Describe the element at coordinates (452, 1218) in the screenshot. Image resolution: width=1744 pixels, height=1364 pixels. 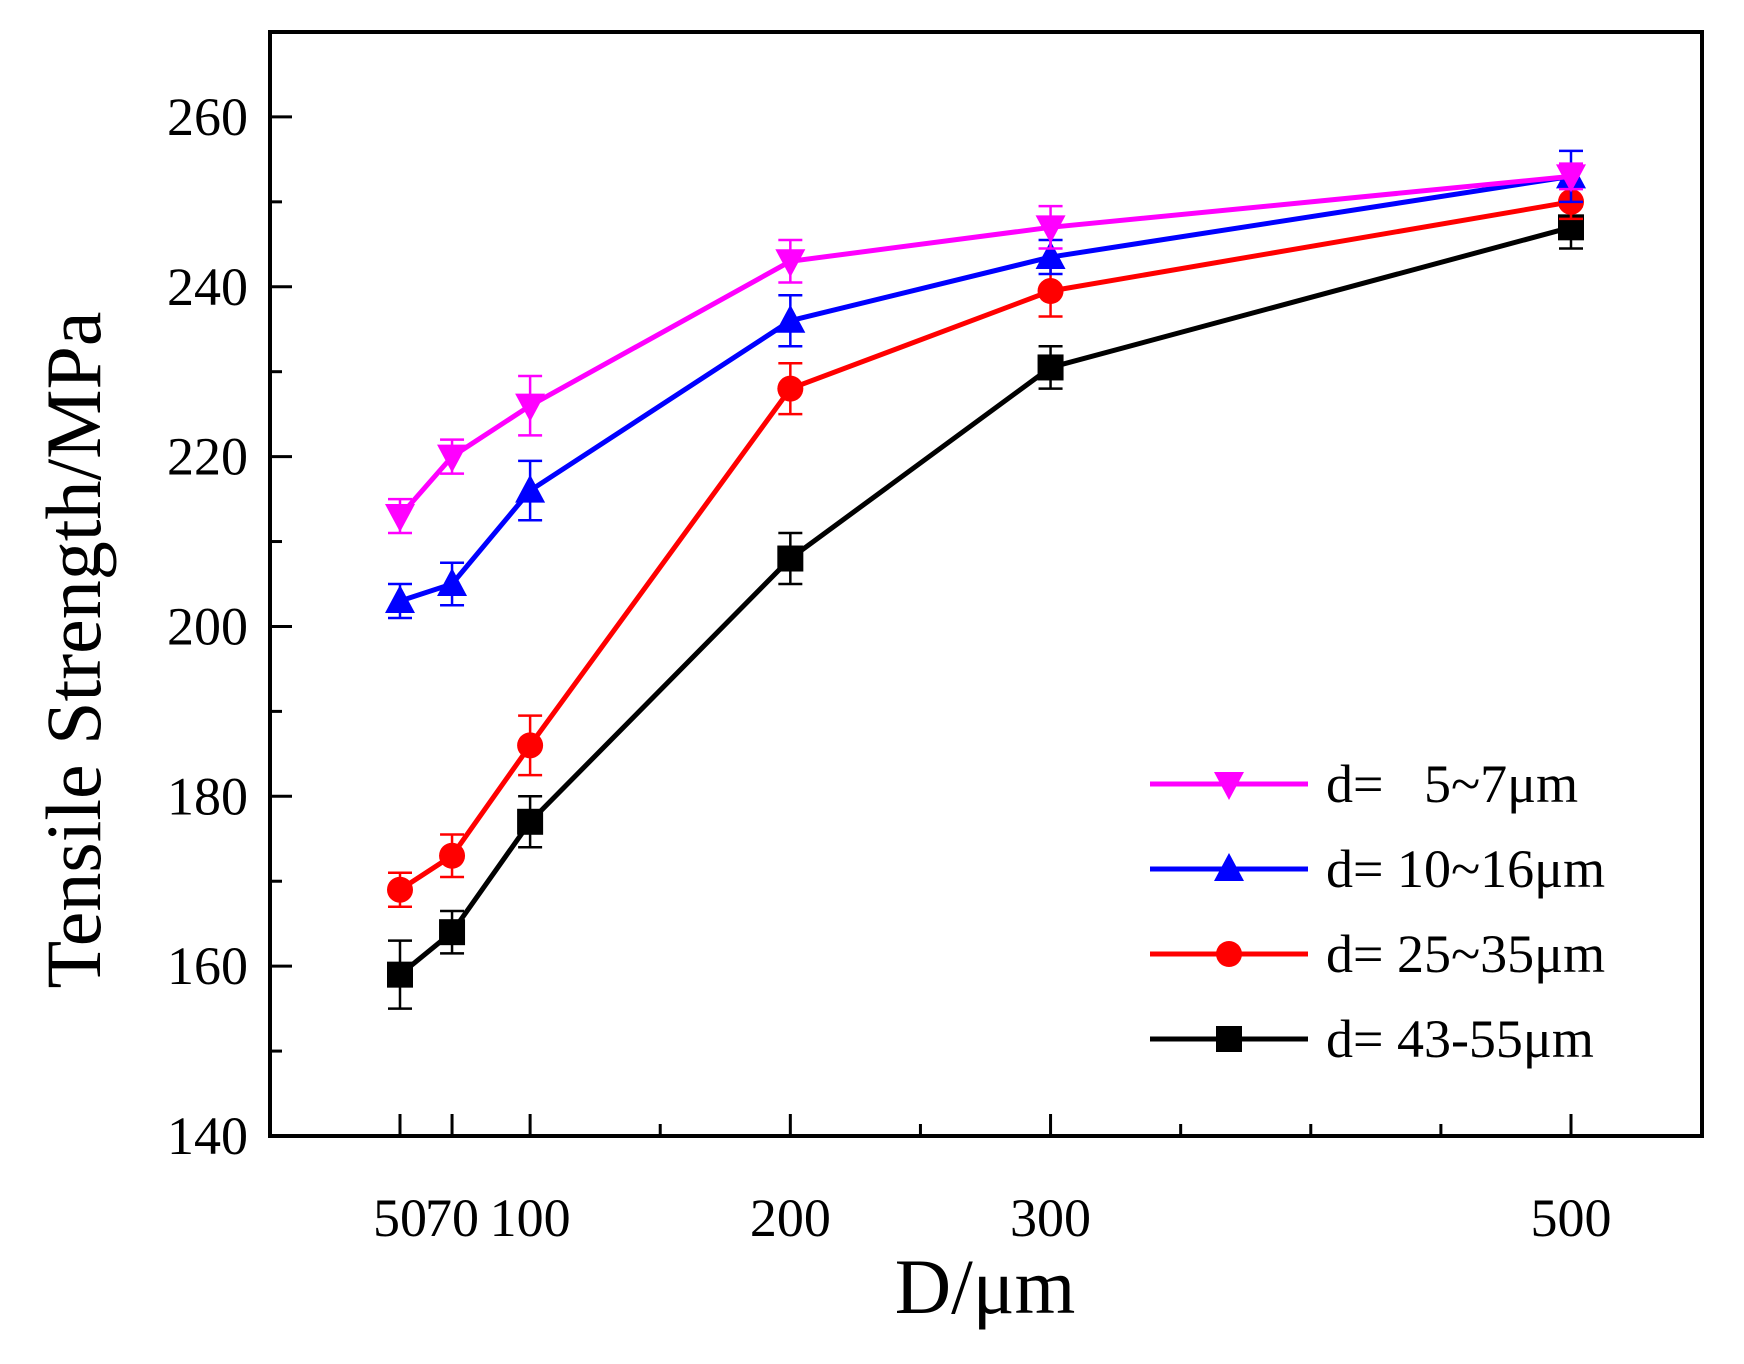
I see `x-tick-label: 70` at that location.